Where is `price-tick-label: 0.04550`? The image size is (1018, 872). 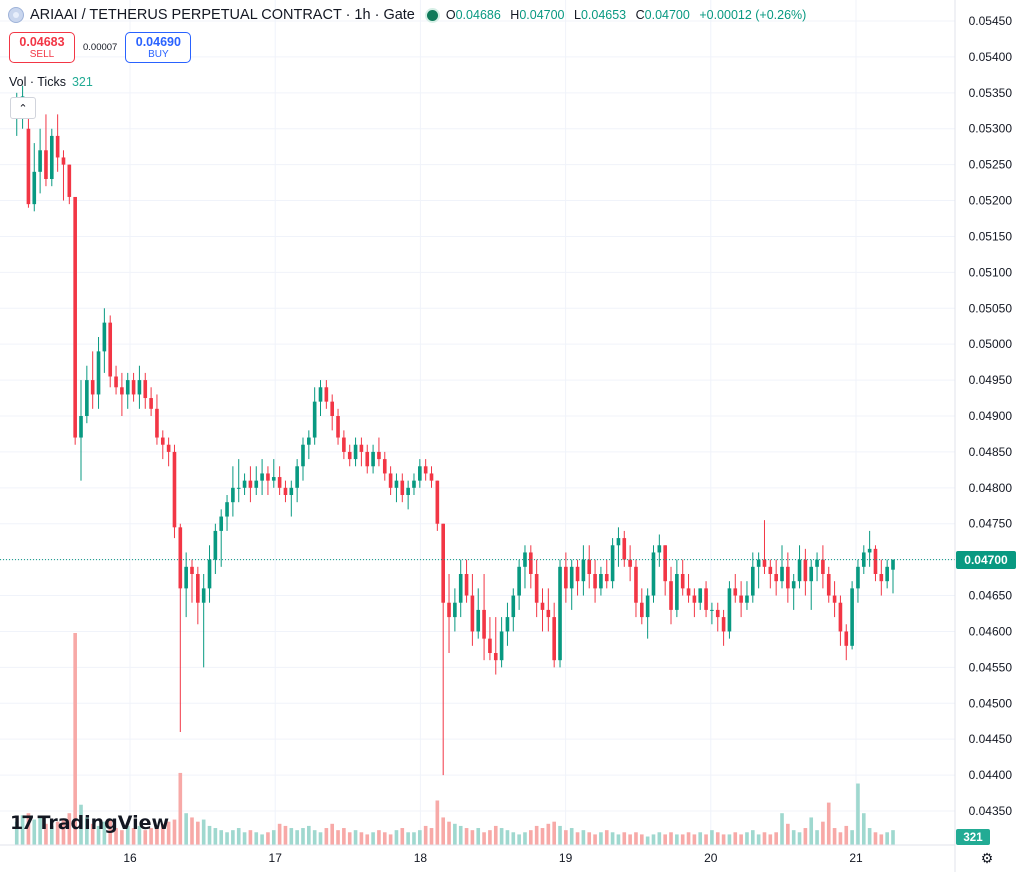 price-tick-label: 0.04550 is located at coordinates (991, 667).